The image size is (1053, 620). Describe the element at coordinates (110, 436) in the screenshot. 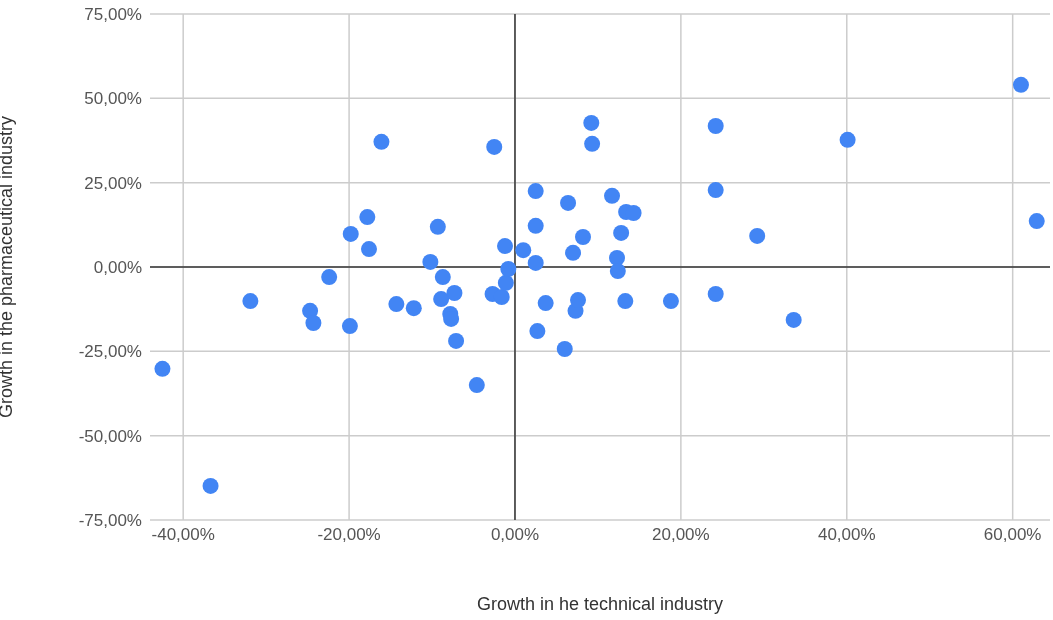

I see `y-tick-label: -50,00%` at that location.